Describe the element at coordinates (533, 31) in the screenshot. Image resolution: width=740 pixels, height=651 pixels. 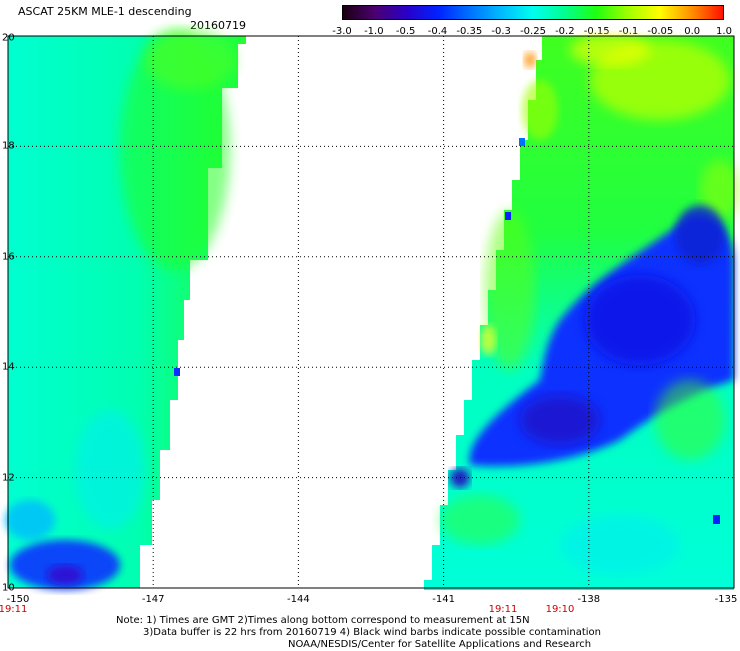
I see `colorbar-tick-label: -0.25` at that location.